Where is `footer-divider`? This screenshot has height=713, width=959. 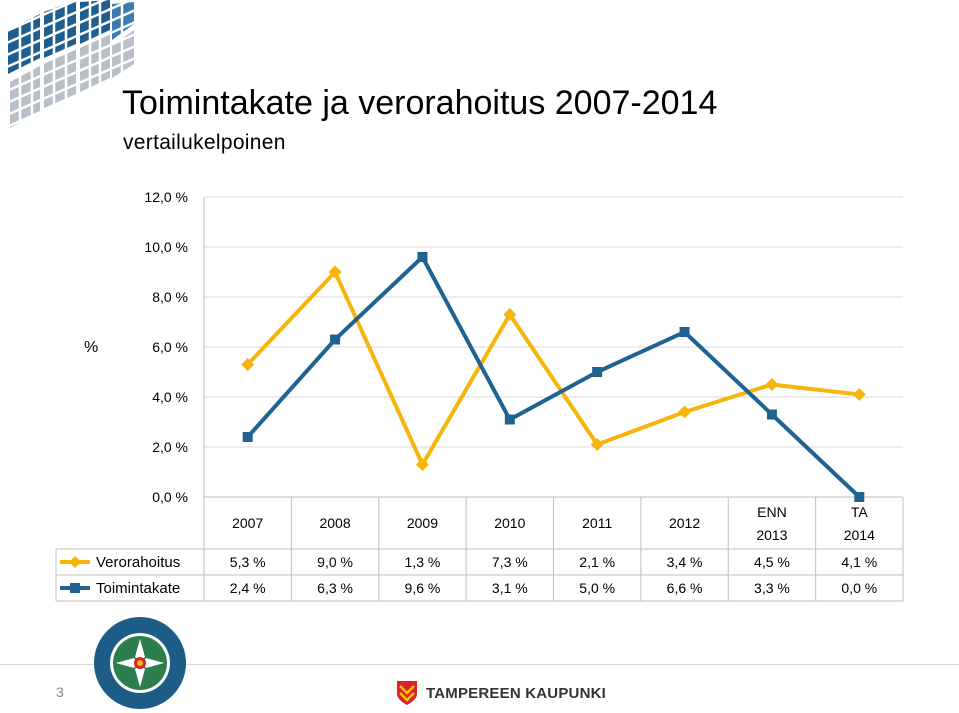
footer-divider is located at coordinates (479, 664).